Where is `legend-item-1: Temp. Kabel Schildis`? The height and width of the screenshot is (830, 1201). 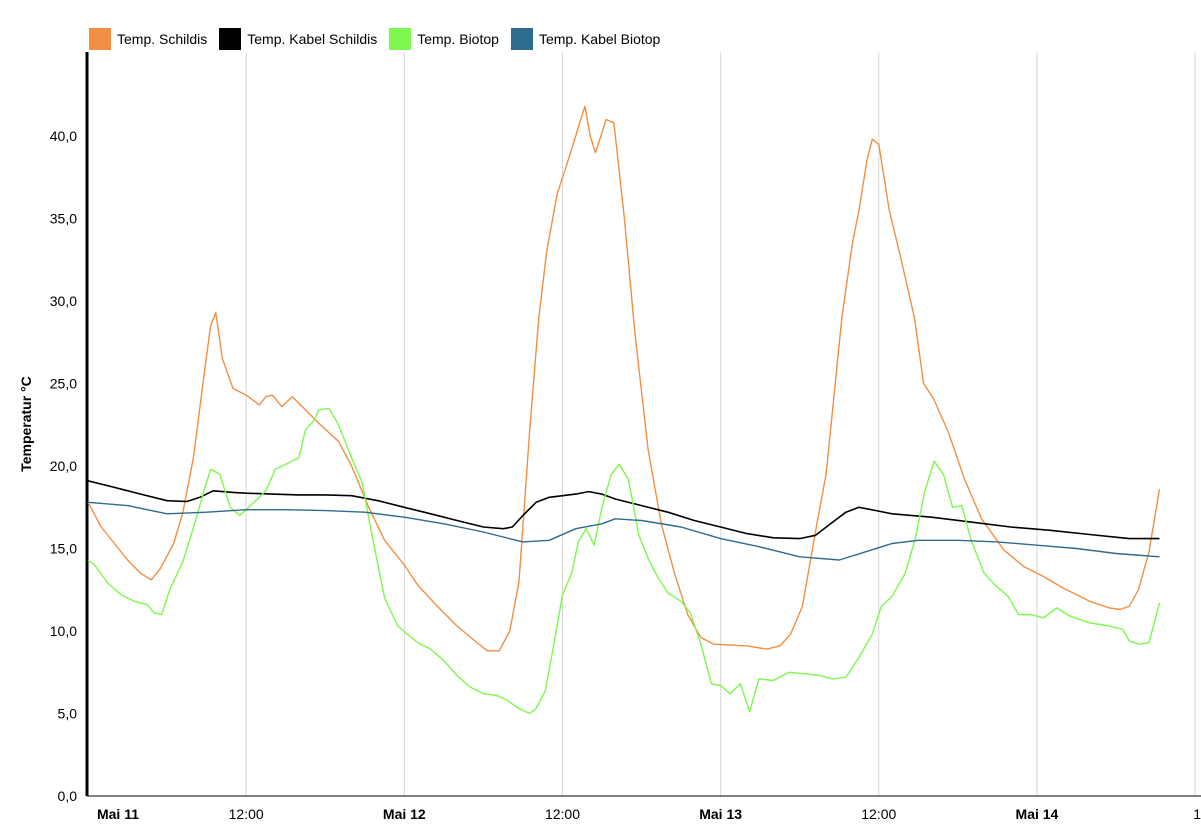
legend-item-1: Temp. Kabel Schildis is located at coordinates (298, 39).